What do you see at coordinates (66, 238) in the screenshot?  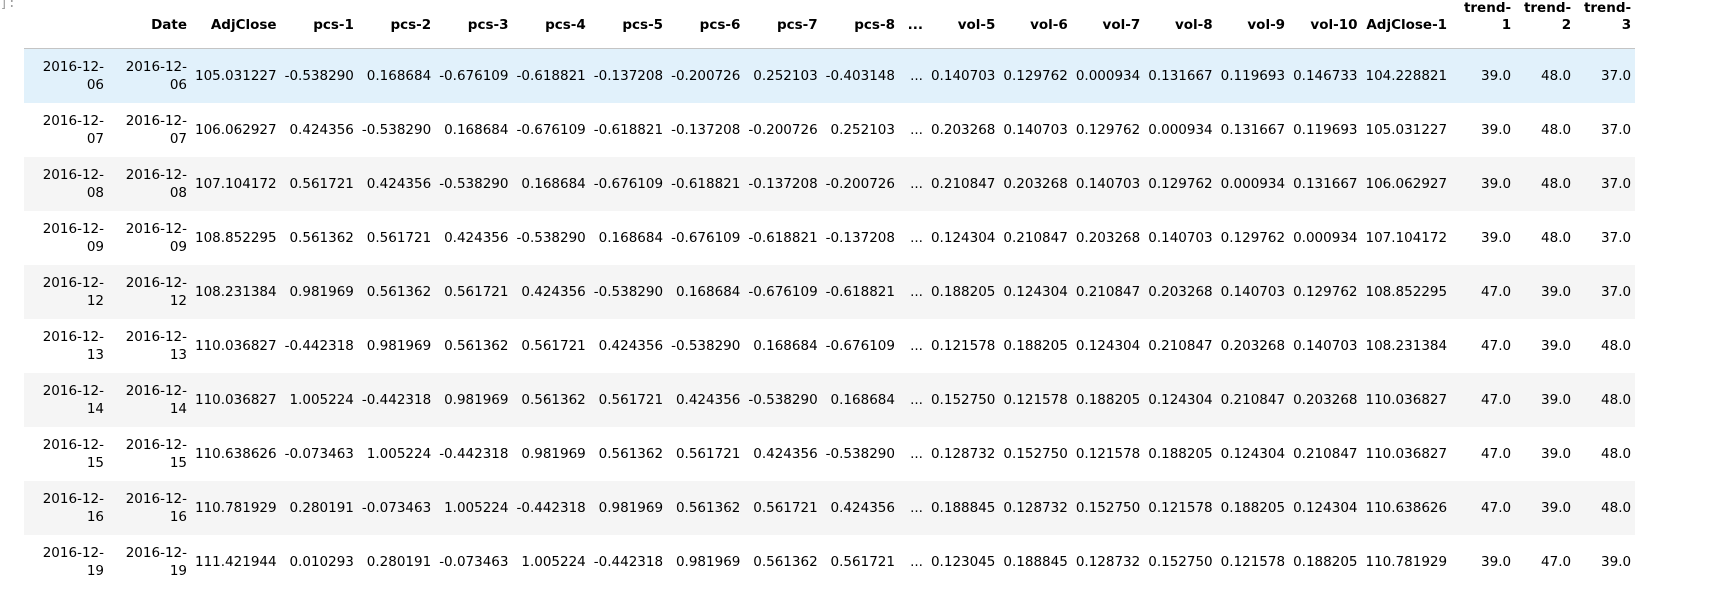 I see `row-index: 2016-12-09` at bounding box center [66, 238].